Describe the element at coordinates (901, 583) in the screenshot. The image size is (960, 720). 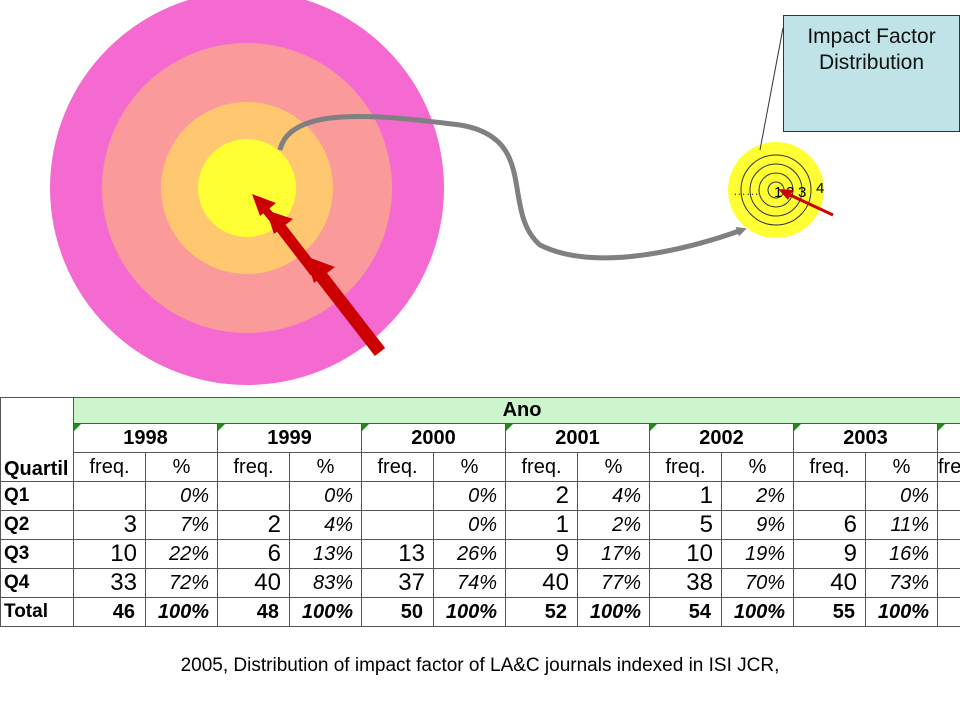
I see `pct-cell: 73%` at that location.